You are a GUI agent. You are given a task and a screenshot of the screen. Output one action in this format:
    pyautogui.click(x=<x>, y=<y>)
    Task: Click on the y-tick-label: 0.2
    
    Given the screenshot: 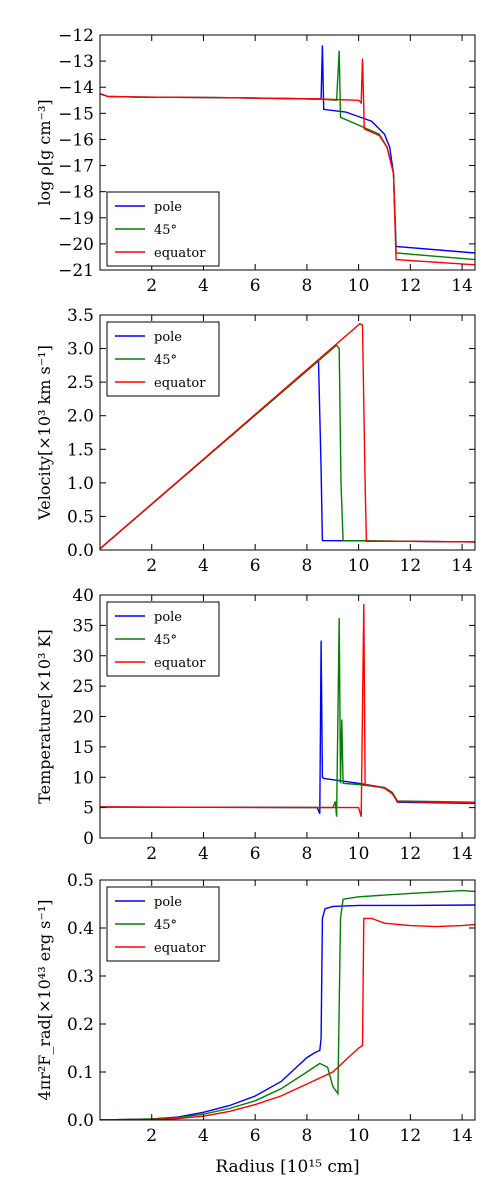 What is the action you would take?
    pyautogui.click(x=80, y=1025)
    